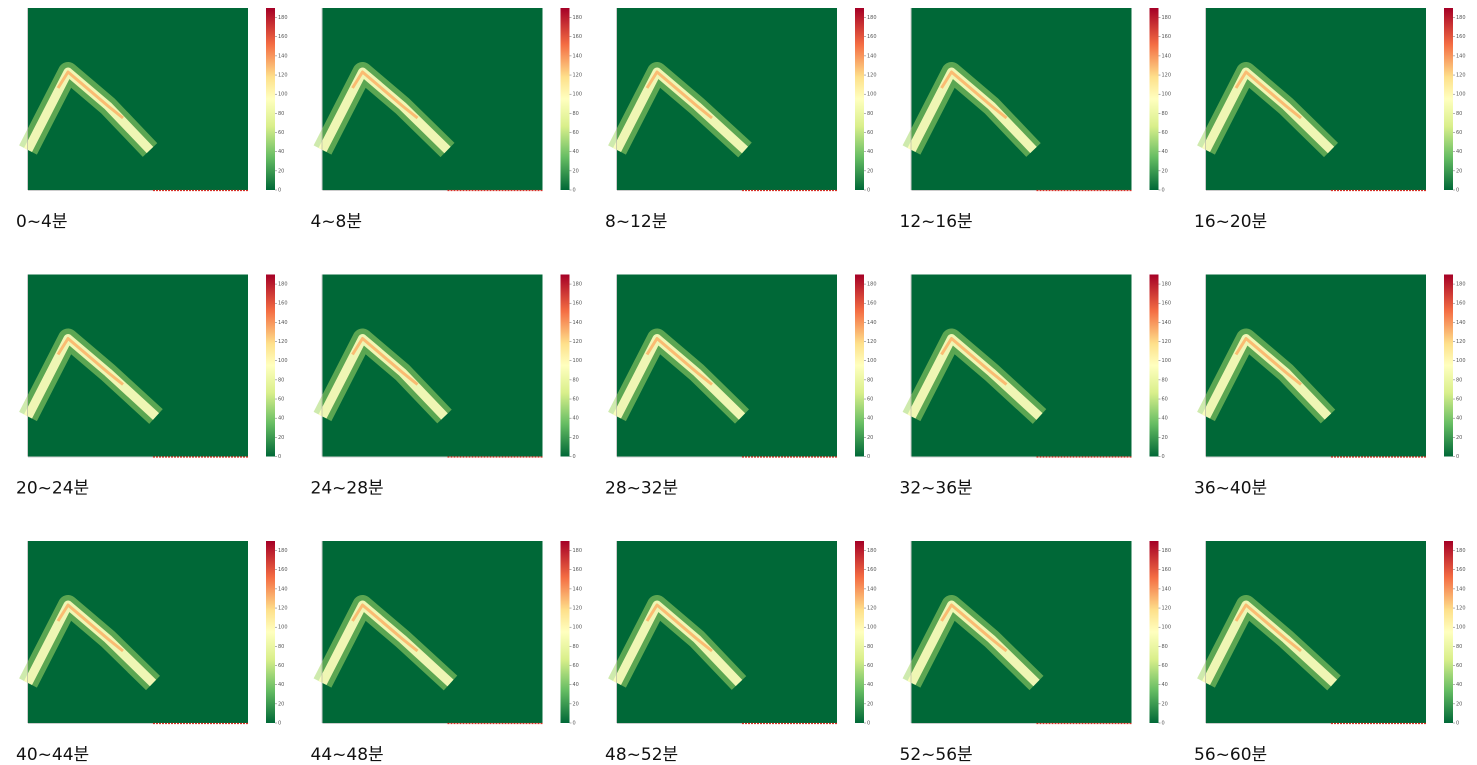  What do you see at coordinates (1036, 120) in the screenshot?
I see `heatmap-panel: 0 20 40 60 80 100 120 140 160 180 12~16분` at bounding box center [1036, 120].